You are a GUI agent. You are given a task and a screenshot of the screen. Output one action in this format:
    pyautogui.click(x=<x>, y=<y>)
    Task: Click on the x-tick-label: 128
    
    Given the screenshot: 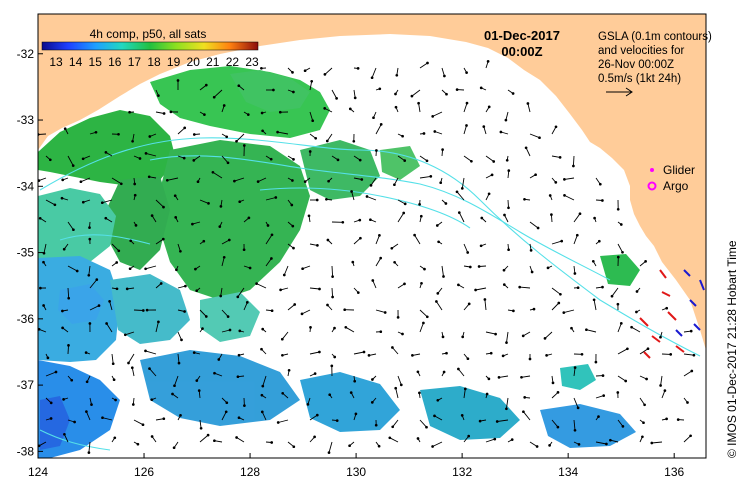 What is the action you would take?
    pyautogui.click(x=250, y=472)
    